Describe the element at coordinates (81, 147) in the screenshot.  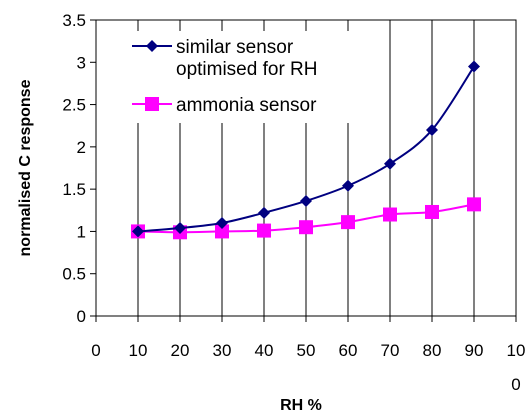
I see `y-tick-label: 2` at that location.